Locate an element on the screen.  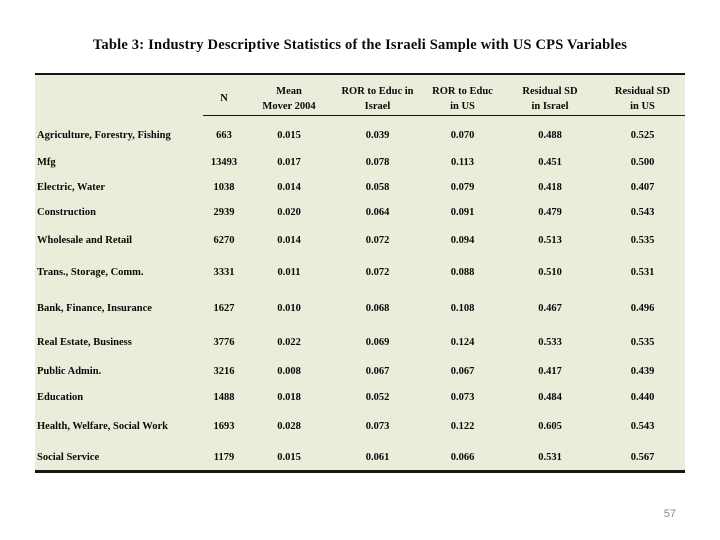
value-cell: 0.510 is located at coordinates (550, 272).